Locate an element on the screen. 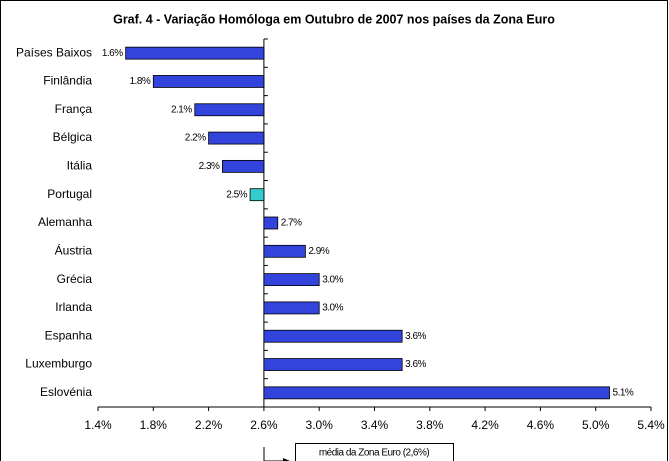 This screenshot has height=461, width=669. y-tick-label: Portugal is located at coordinates (69, 194).